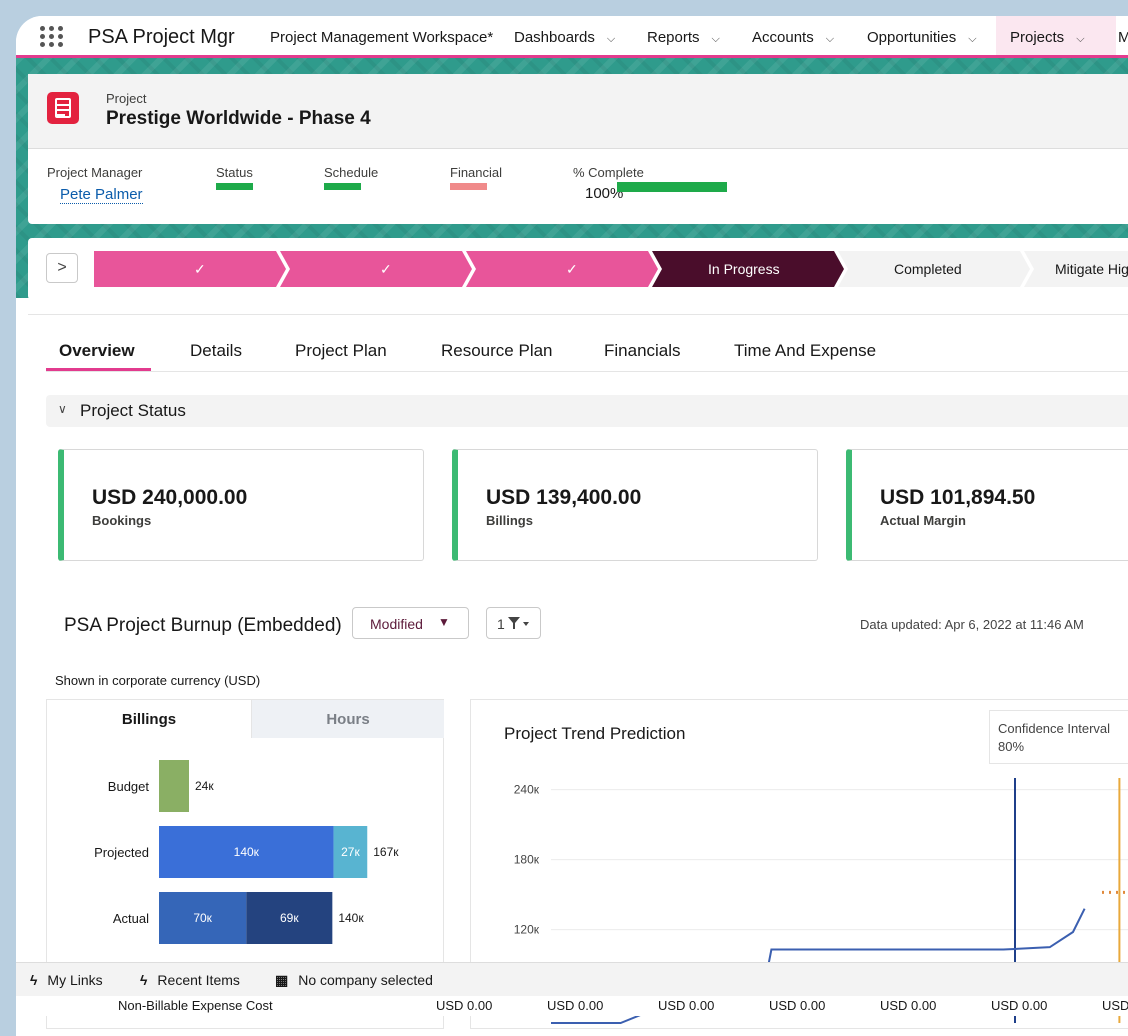  Describe the element at coordinates (1011, 746) in the screenshot. I see `confidence-interval-value: 80%` at that location.